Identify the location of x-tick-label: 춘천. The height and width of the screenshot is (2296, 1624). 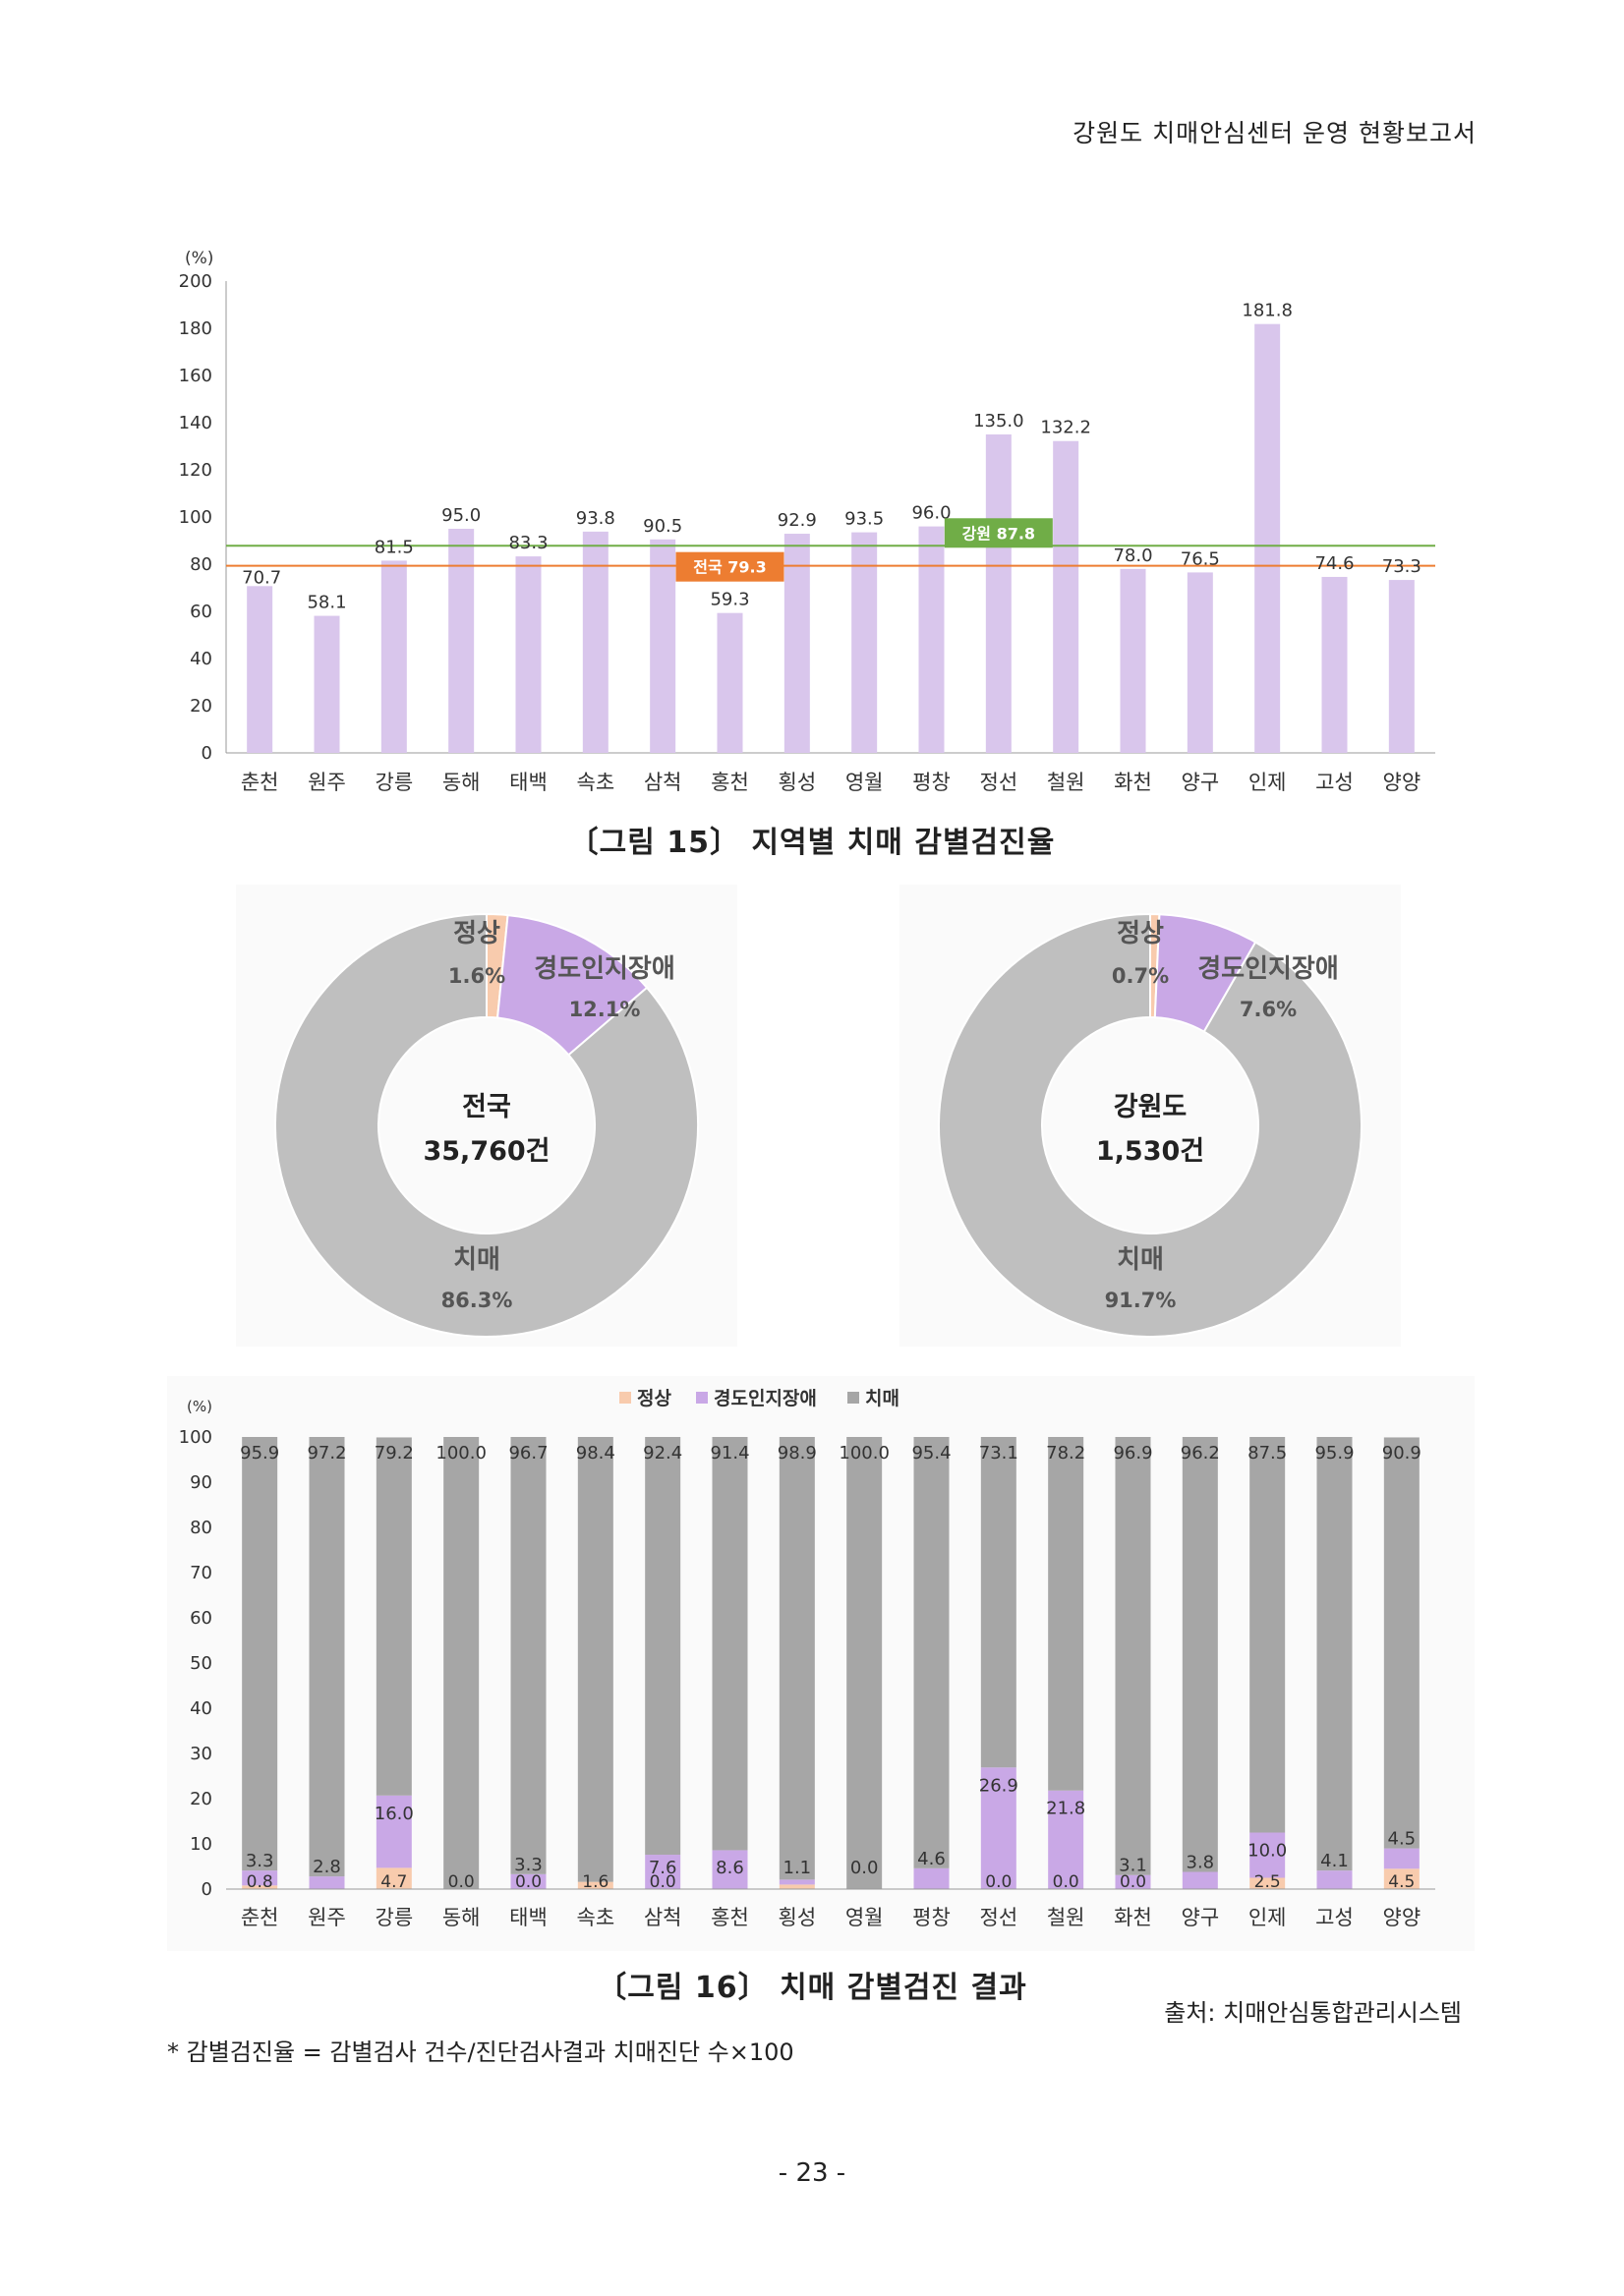
(260, 783).